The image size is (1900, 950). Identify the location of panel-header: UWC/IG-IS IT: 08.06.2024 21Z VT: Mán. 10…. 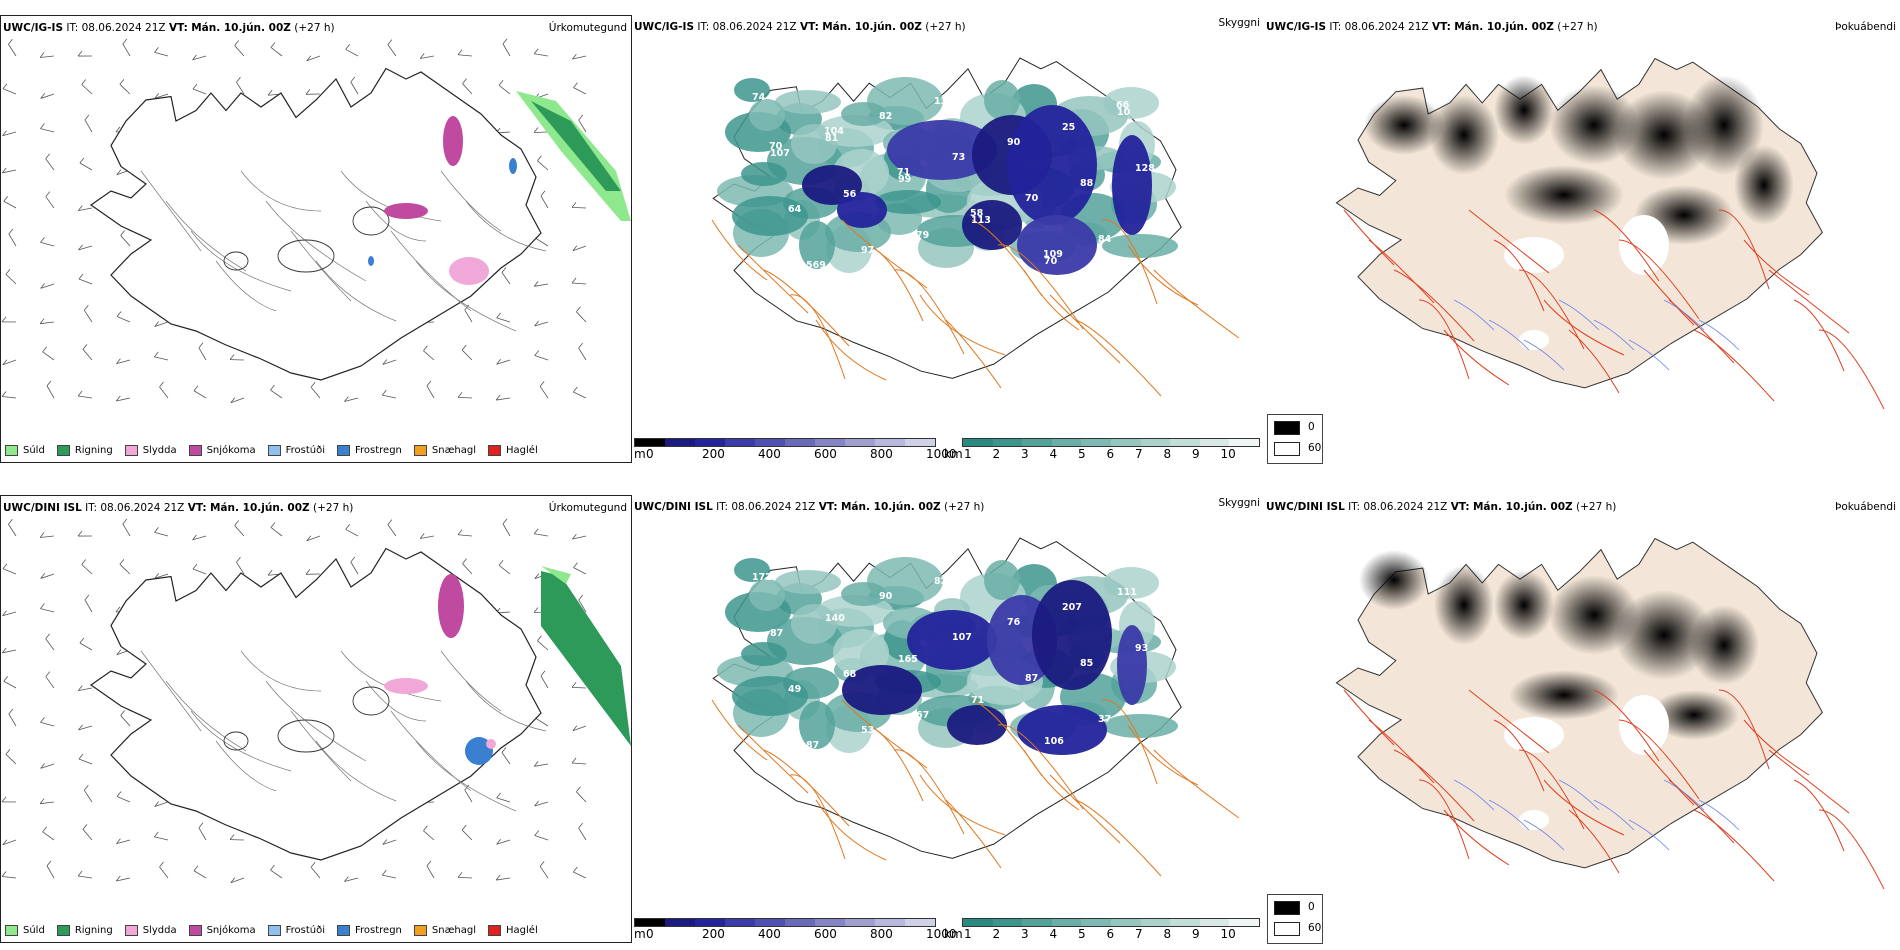
(1432, 27).